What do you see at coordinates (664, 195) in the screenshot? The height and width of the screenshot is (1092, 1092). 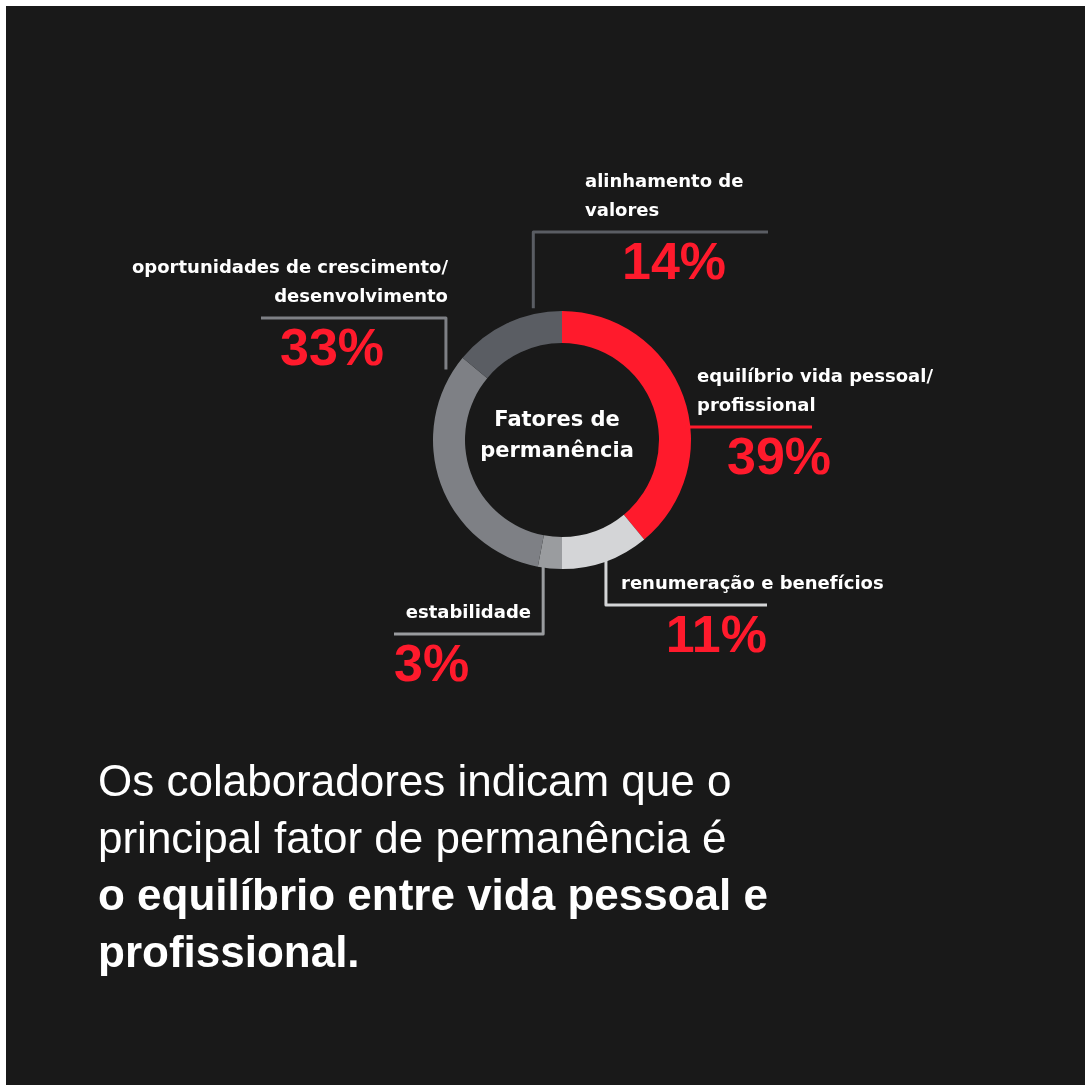 I see `slice-label: alinhamento de valores` at bounding box center [664, 195].